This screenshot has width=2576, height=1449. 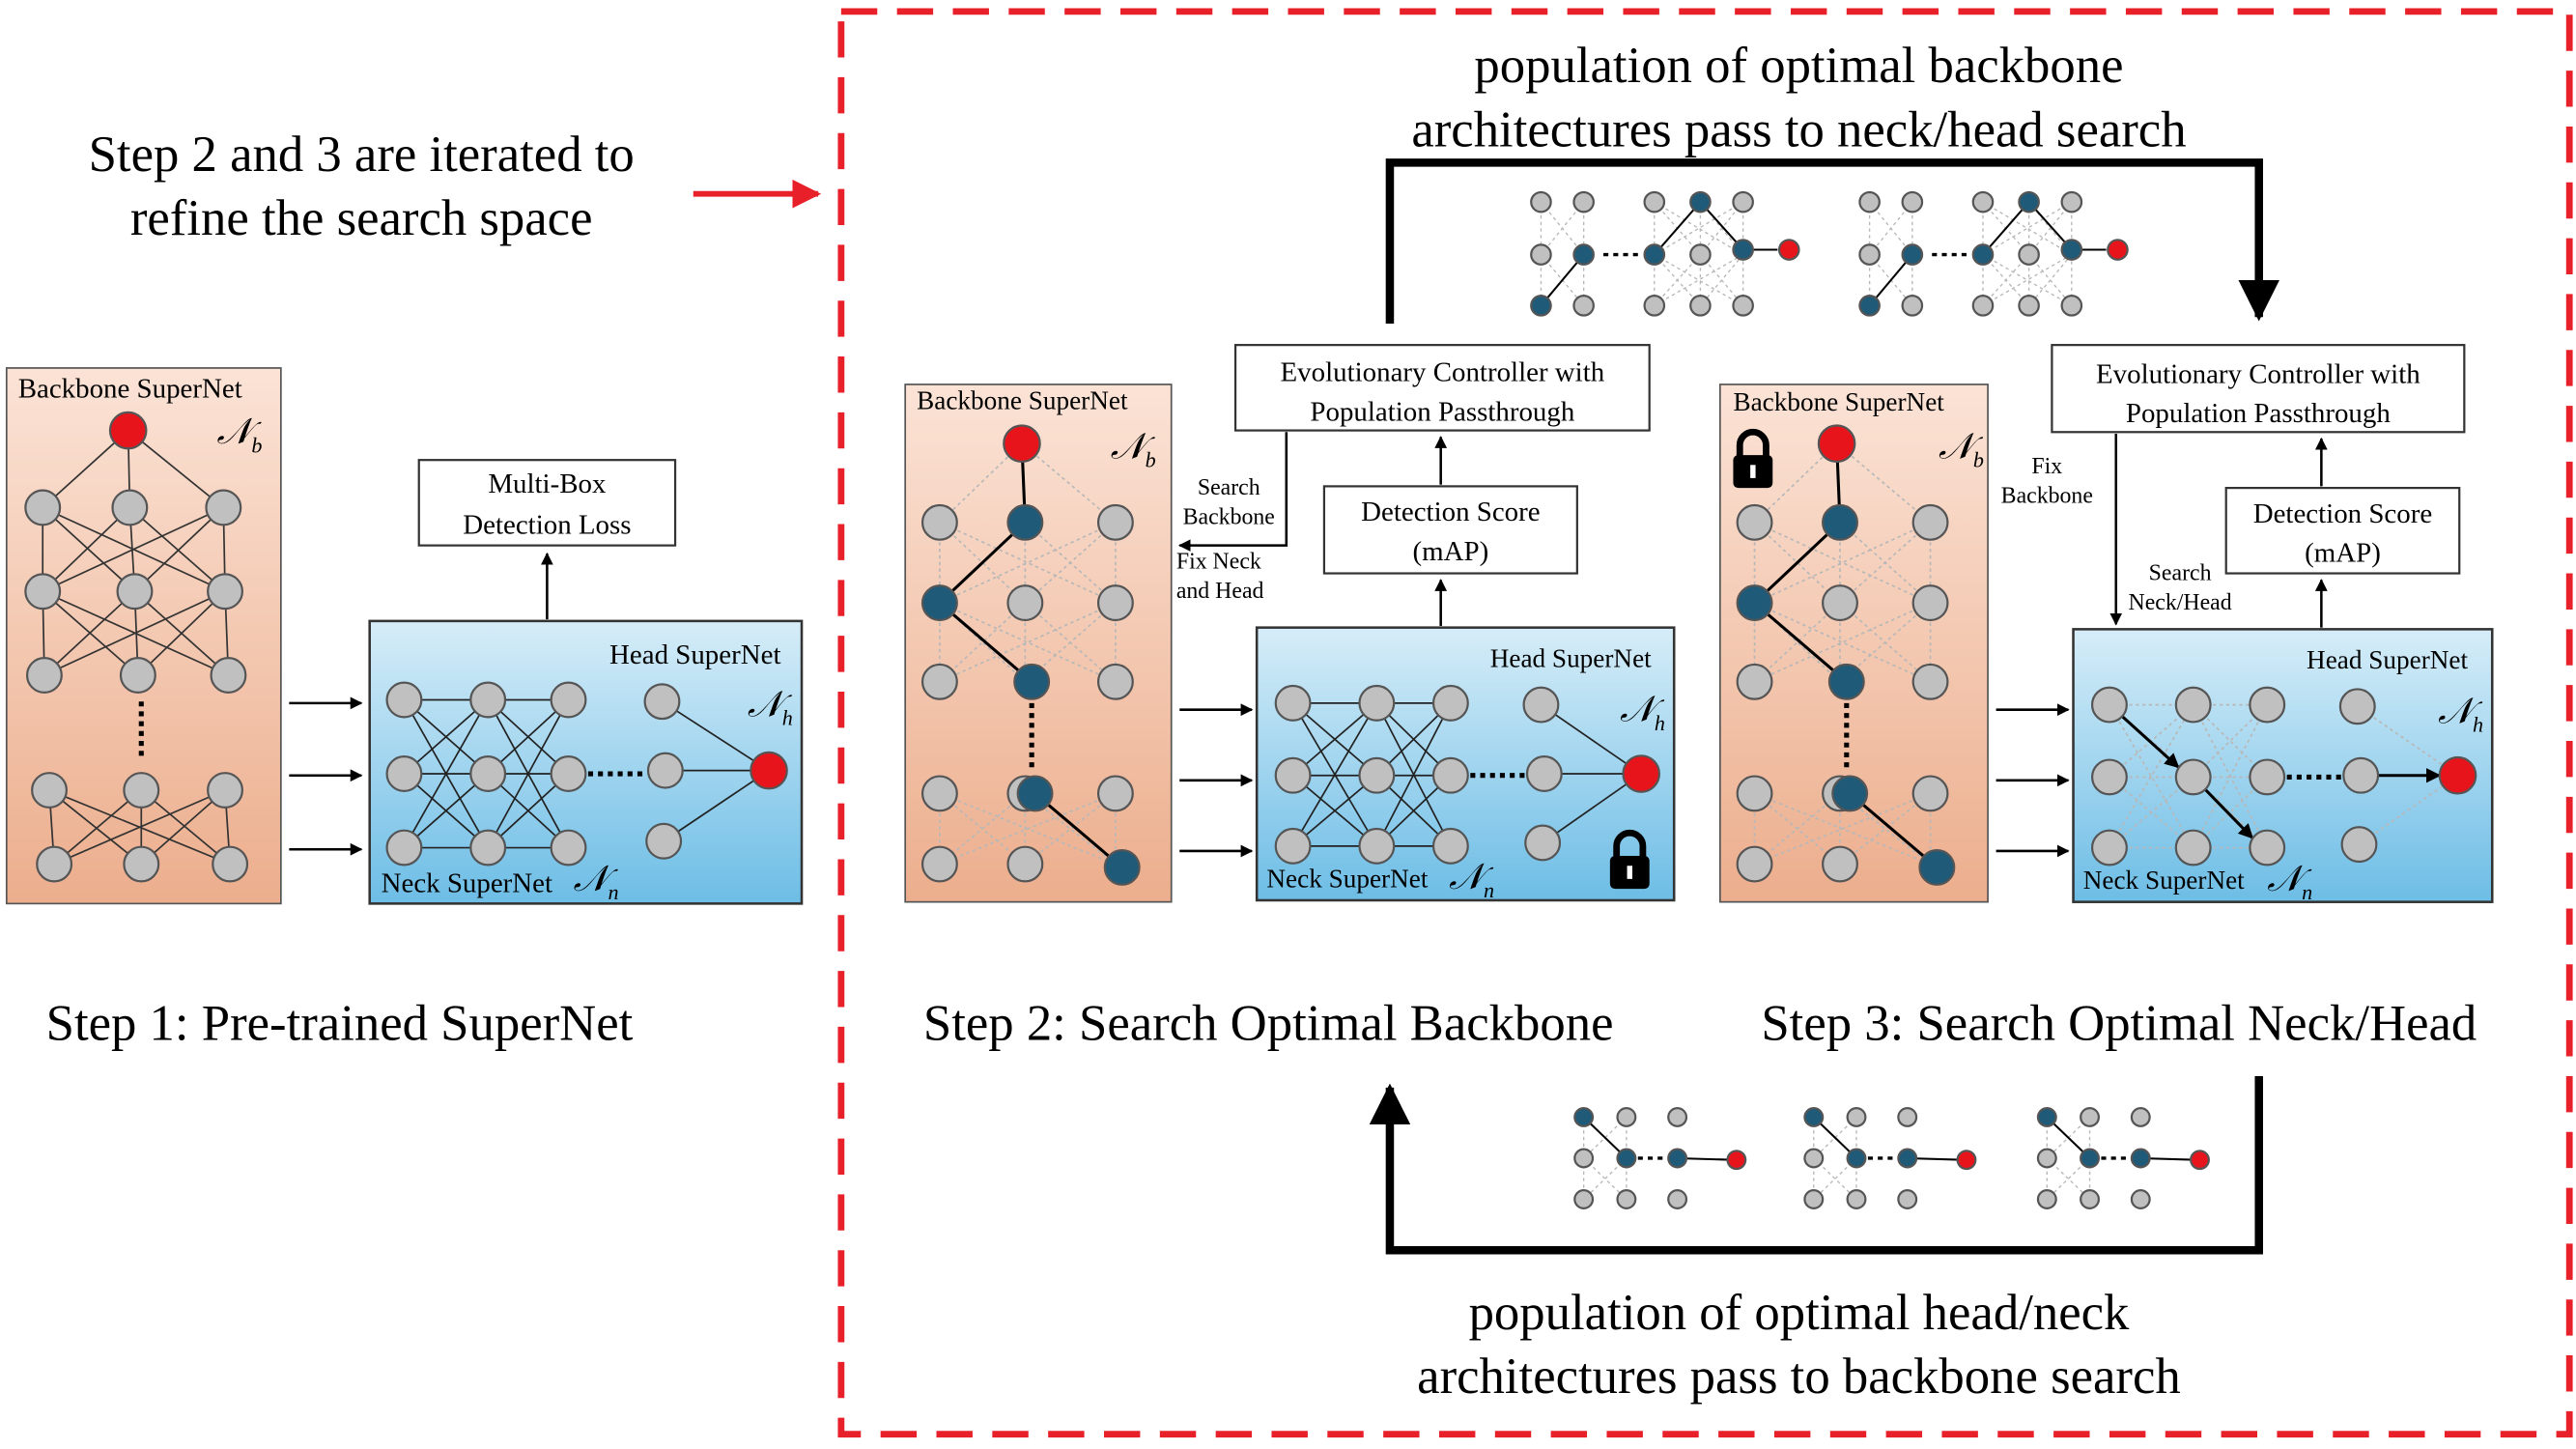 What do you see at coordinates (1347, 880) in the screenshot?
I see `step2-neck-label: Neck SuperNet` at bounding box center [1347, 880].